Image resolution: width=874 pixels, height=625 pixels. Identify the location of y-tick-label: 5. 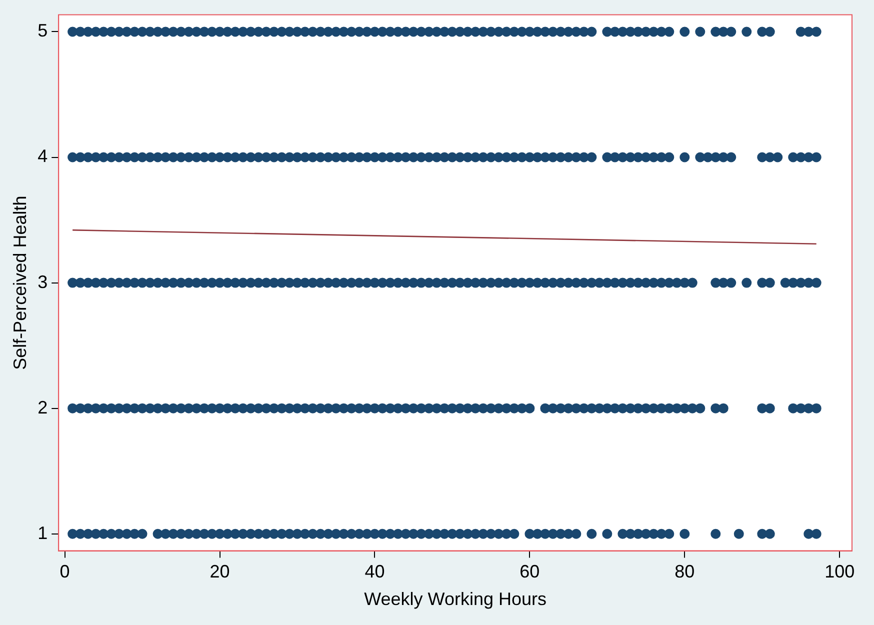
(43, 30).